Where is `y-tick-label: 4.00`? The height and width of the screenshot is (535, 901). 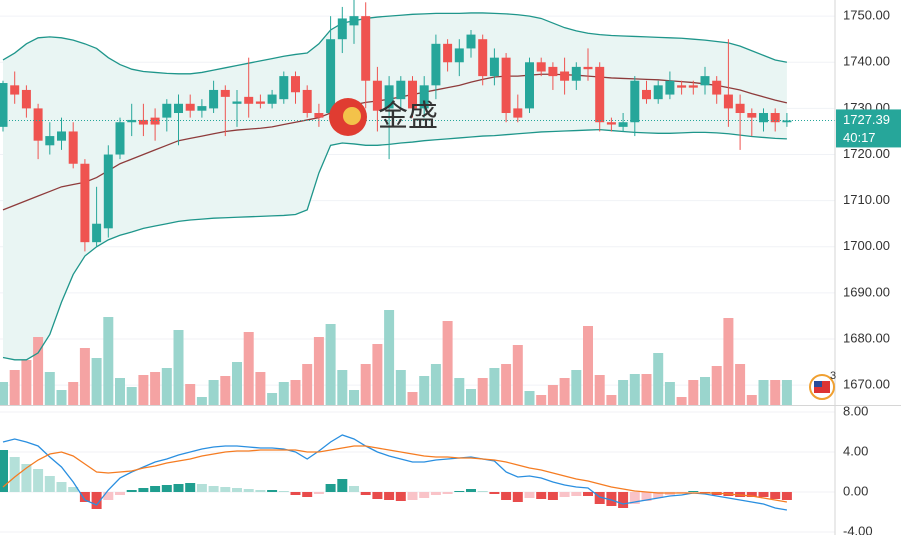 y-tick-label: 4.00 is located at coordinates (855, 450).